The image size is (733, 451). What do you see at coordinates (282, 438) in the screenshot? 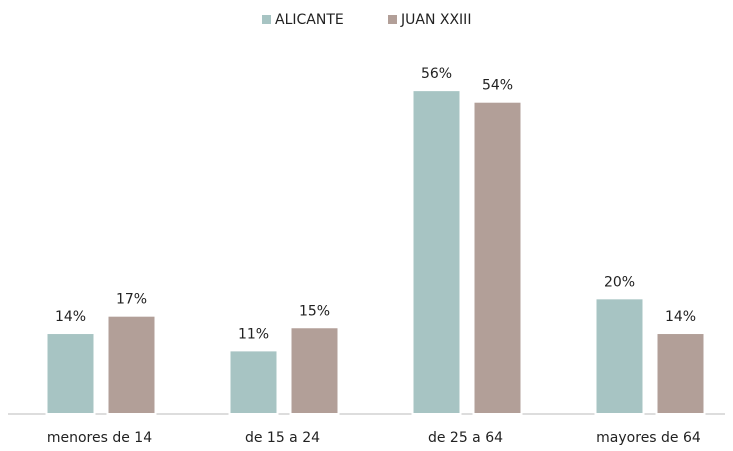
I see `x-tick-label: de 15 a 24` at bounding box center [282, 438].